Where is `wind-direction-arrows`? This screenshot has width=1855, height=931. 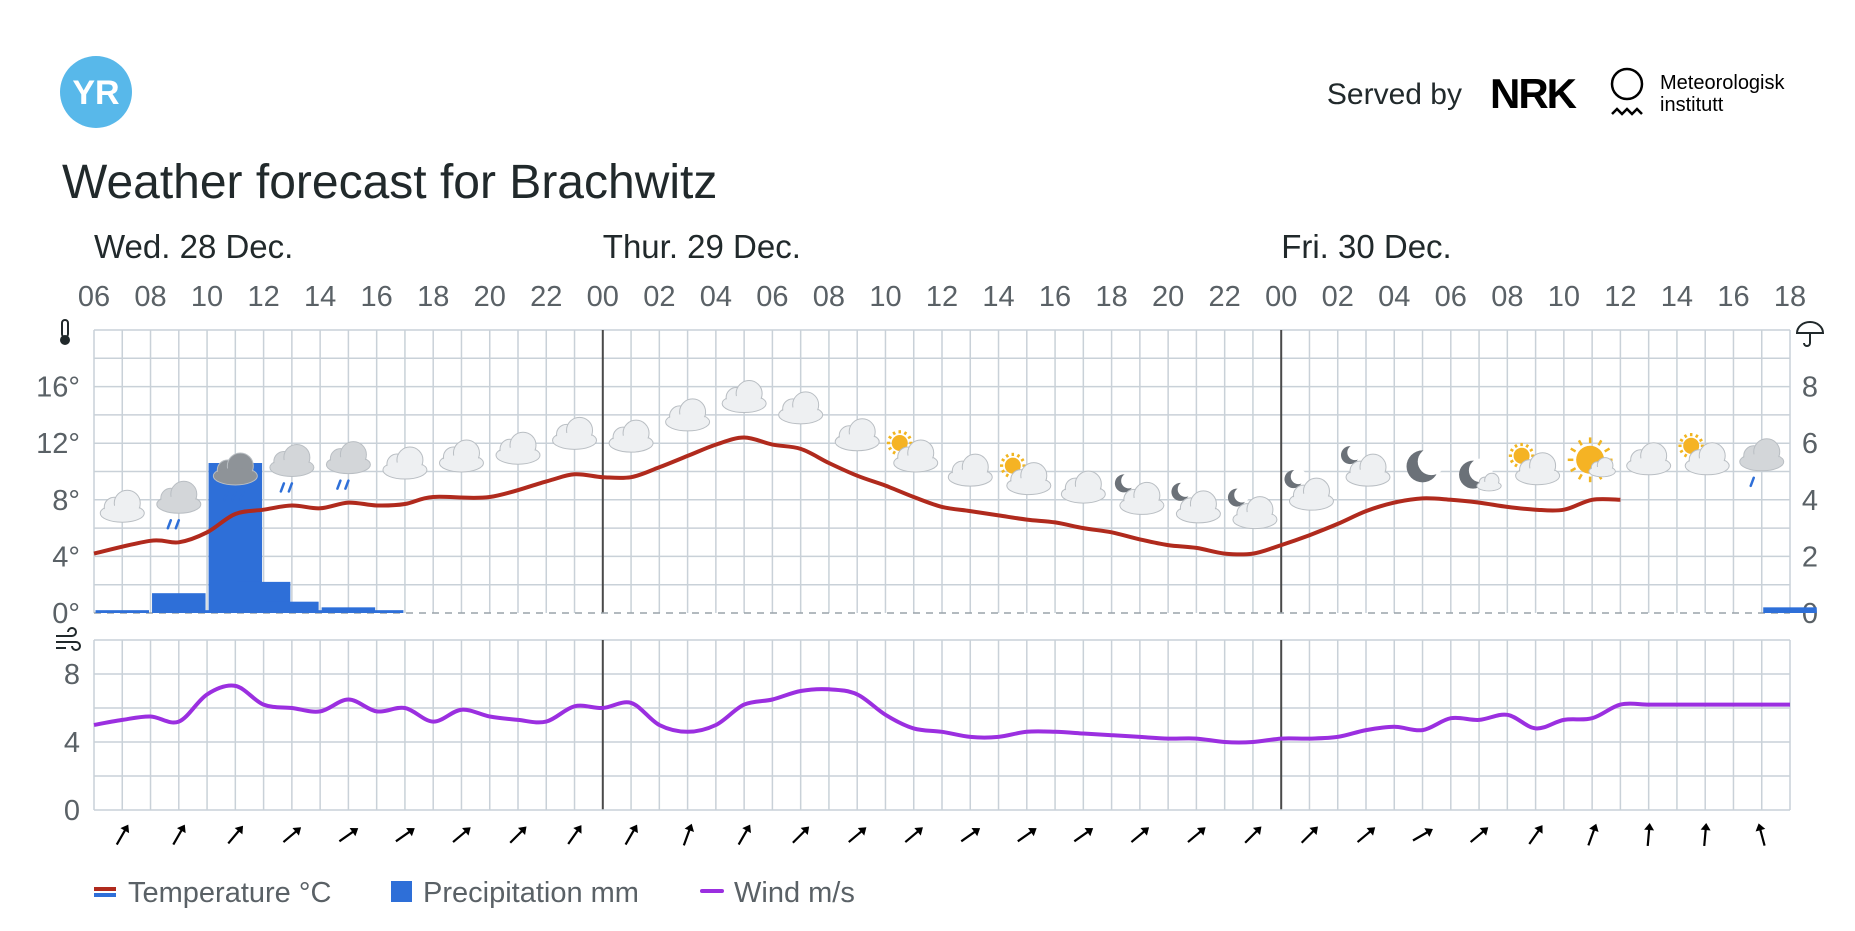 wind-direction-arrows is located at coordinates (940, 835).